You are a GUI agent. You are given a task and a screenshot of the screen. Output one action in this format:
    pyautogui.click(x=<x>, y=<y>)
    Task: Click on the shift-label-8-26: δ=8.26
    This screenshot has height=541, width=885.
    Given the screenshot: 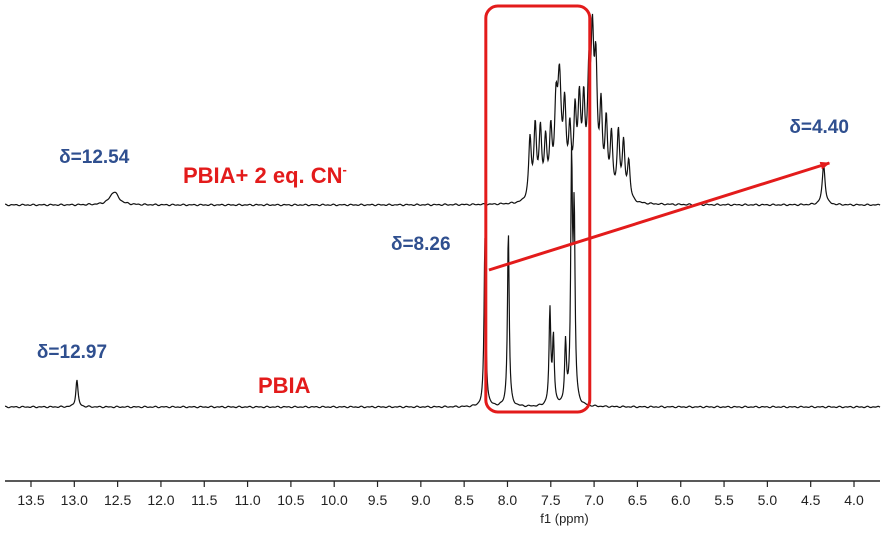 What is the action you would take?
    pyautogui.click(x=421, y=244)
    